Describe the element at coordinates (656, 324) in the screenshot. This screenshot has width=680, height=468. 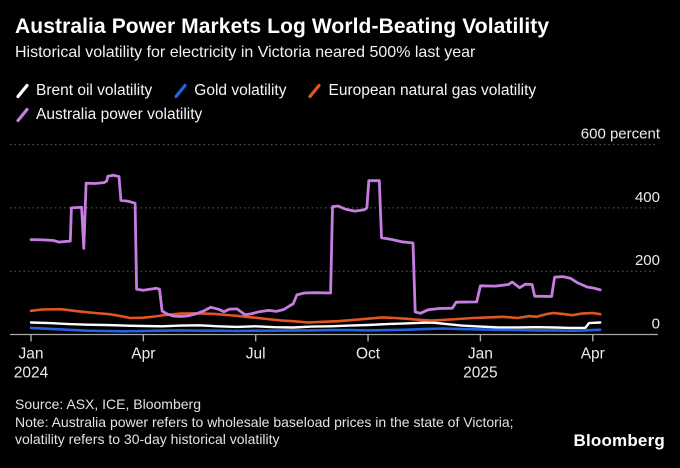
I see `y-tick-label: 0` at that location.